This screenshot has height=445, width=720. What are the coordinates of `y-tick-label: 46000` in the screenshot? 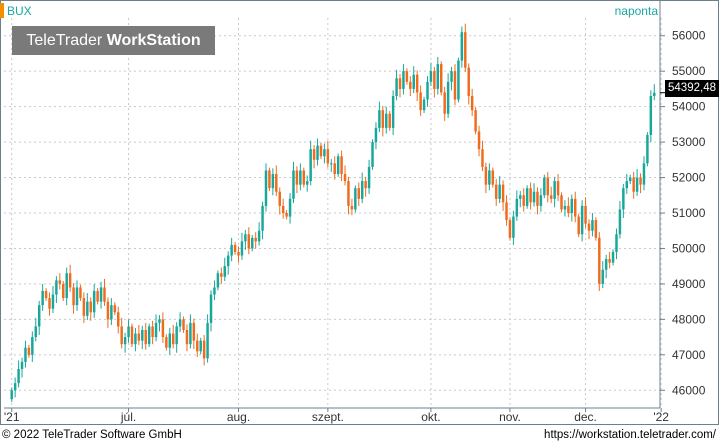 It's located at (689, 390).